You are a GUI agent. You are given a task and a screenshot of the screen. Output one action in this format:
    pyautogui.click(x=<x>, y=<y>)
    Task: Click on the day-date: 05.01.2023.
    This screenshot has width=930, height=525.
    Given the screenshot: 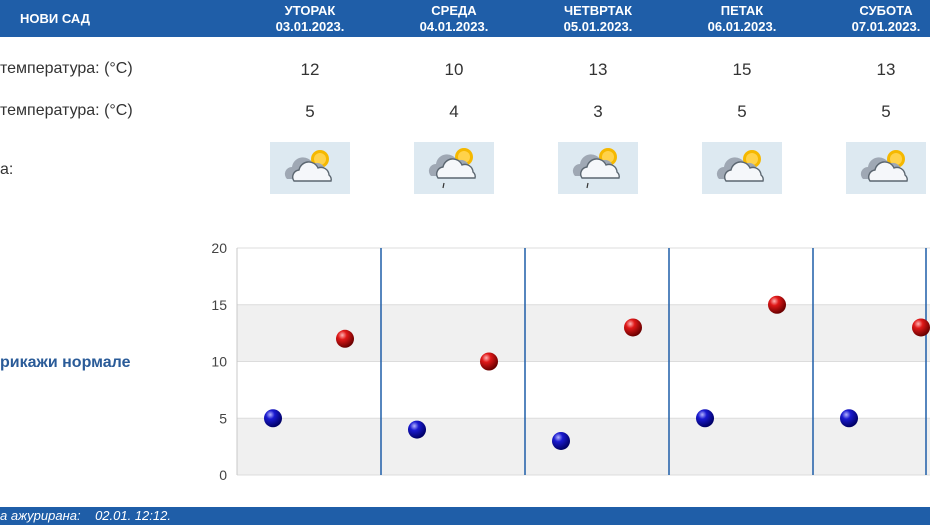 What is the action you would take?
    pyautogui.click(x=598, y=26)
    